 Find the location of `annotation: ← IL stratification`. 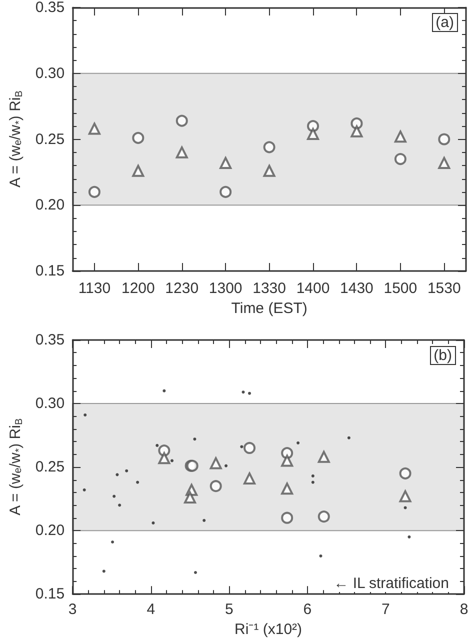

annotation: ← IL stratification is located at coordinates (391, 583).